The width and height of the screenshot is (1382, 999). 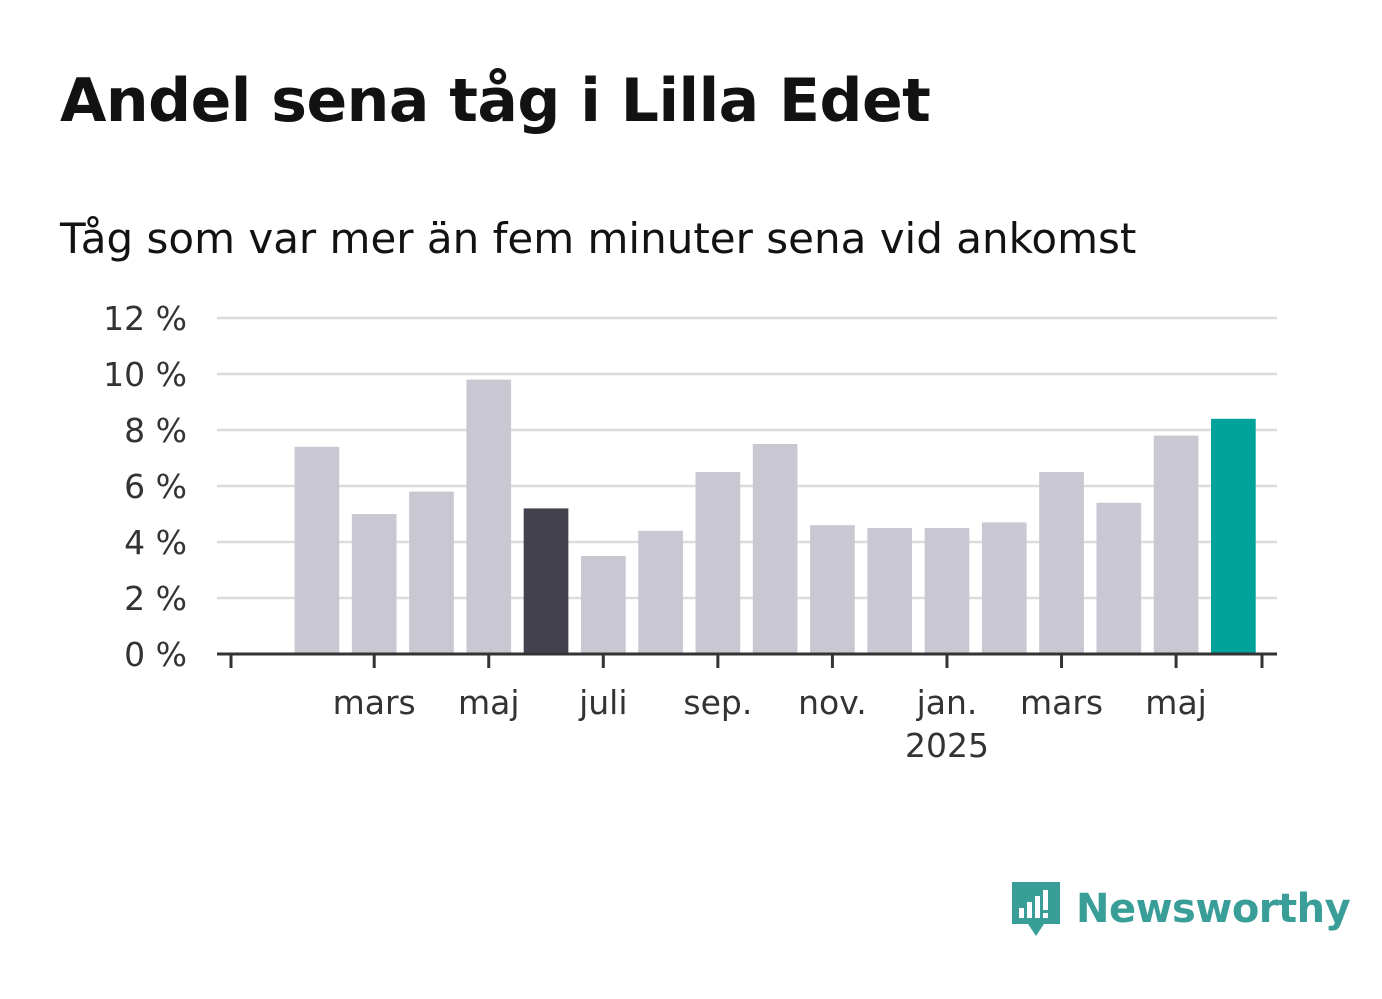 What do you see at coordinates (1213, 909) in the screenshot?
I see `brand-name: Newsworthy` at bounding box center [1213, 909].